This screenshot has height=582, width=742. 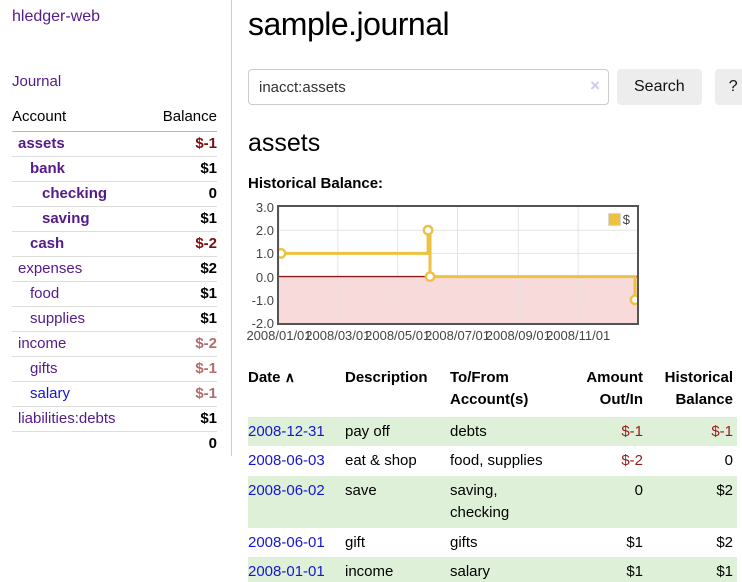 I want to click on x-axis-tick: 2008/11/01, so click(x=578, y=335).